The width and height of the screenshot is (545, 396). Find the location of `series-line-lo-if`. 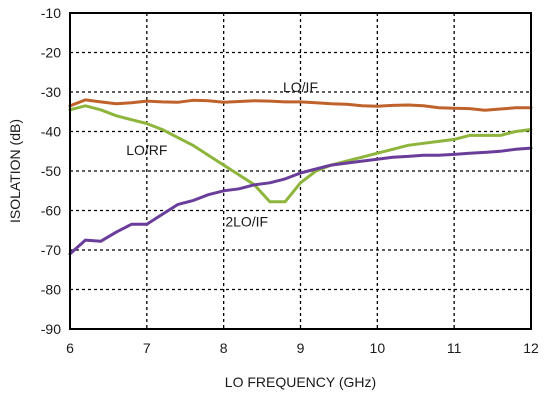

series-line-lo-if is located at coordinates (300, 105).